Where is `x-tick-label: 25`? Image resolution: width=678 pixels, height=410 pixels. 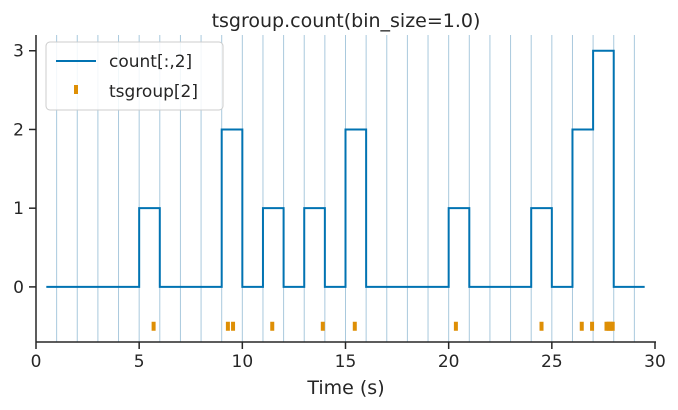 x-tick-label: 25 is located at coordinates (552, 362).